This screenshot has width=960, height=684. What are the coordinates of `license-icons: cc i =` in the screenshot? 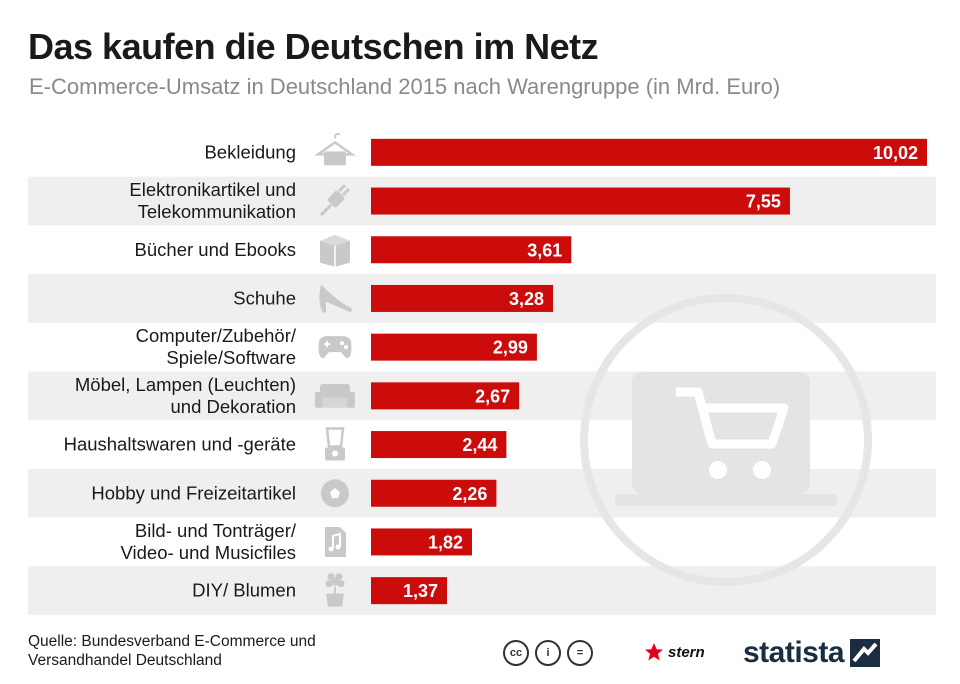 It's located at (548, 653).